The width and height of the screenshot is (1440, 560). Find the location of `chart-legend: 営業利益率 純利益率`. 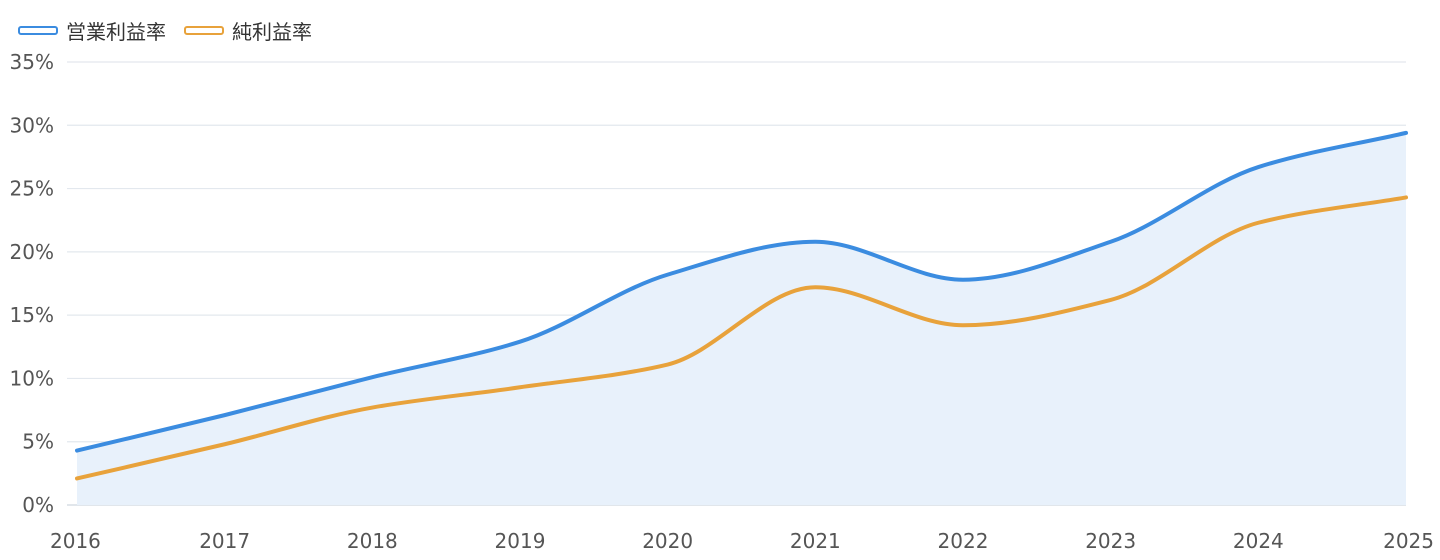

chart-legend: 営業利益率 純利益率 is located at coordinates (165, 30).